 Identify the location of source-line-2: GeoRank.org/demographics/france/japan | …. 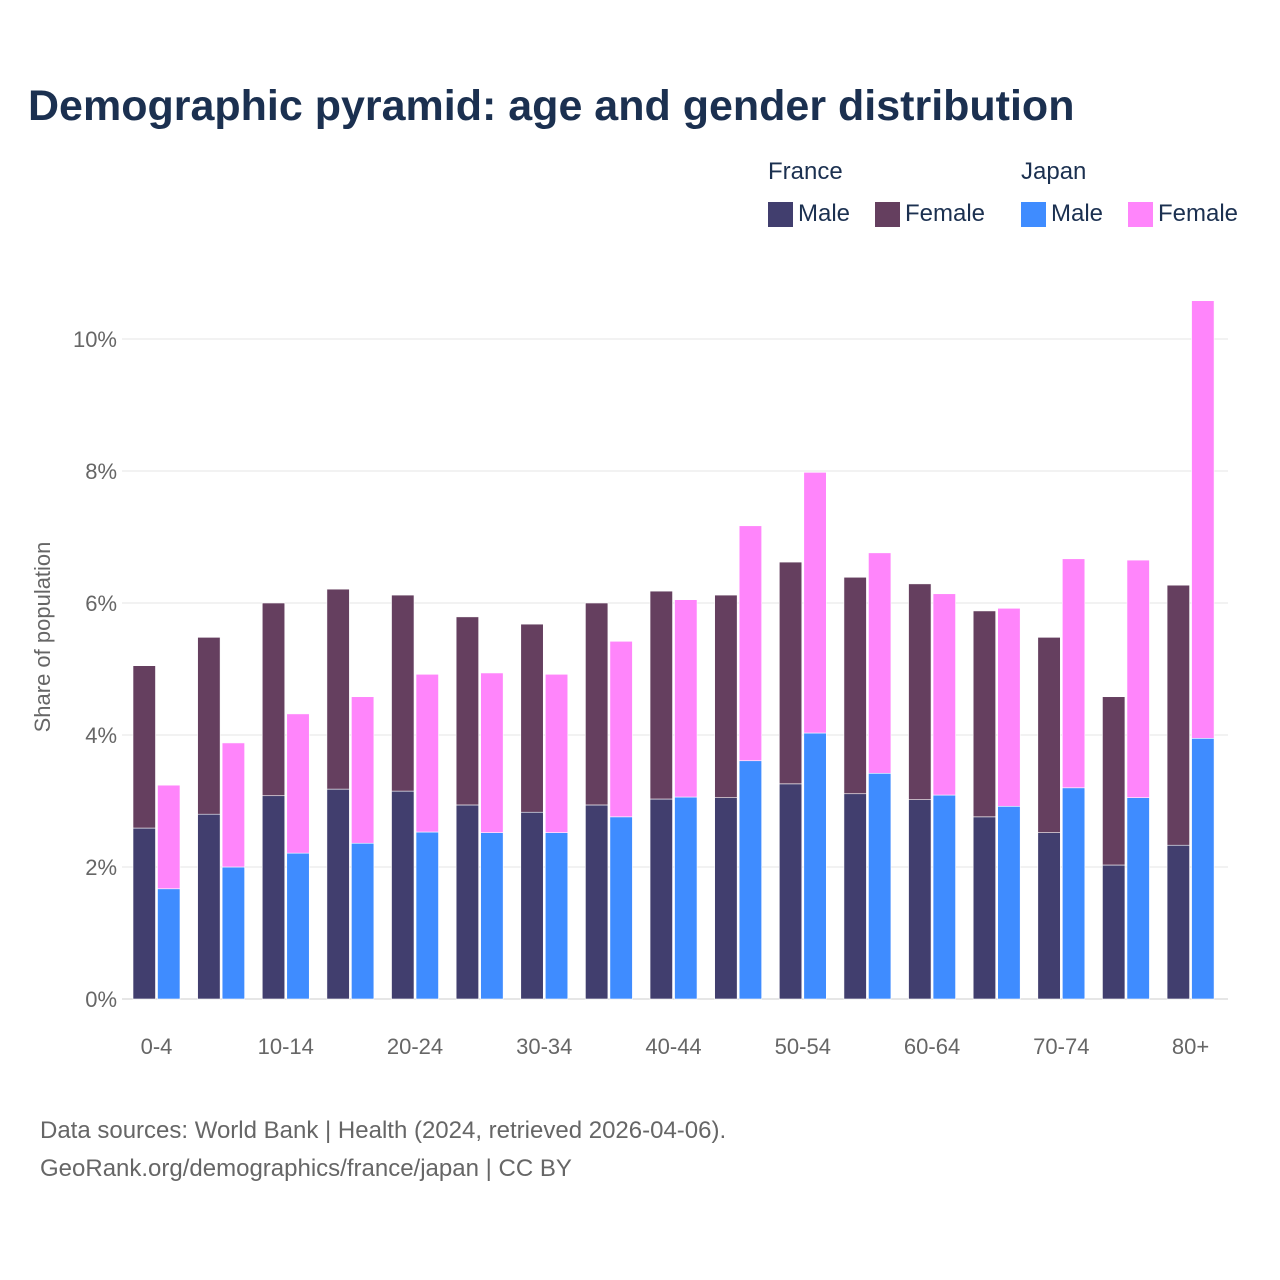
(306, 1168).